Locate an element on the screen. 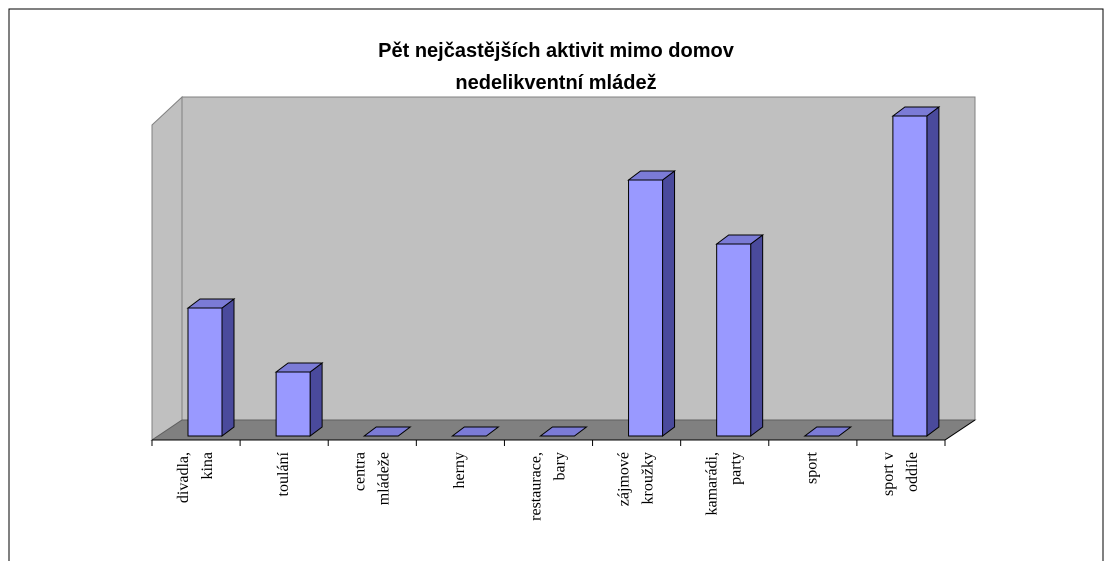 This screenshot has height=566, width=1111. x-tick-label: toulání is located at coordinates (283, 473).